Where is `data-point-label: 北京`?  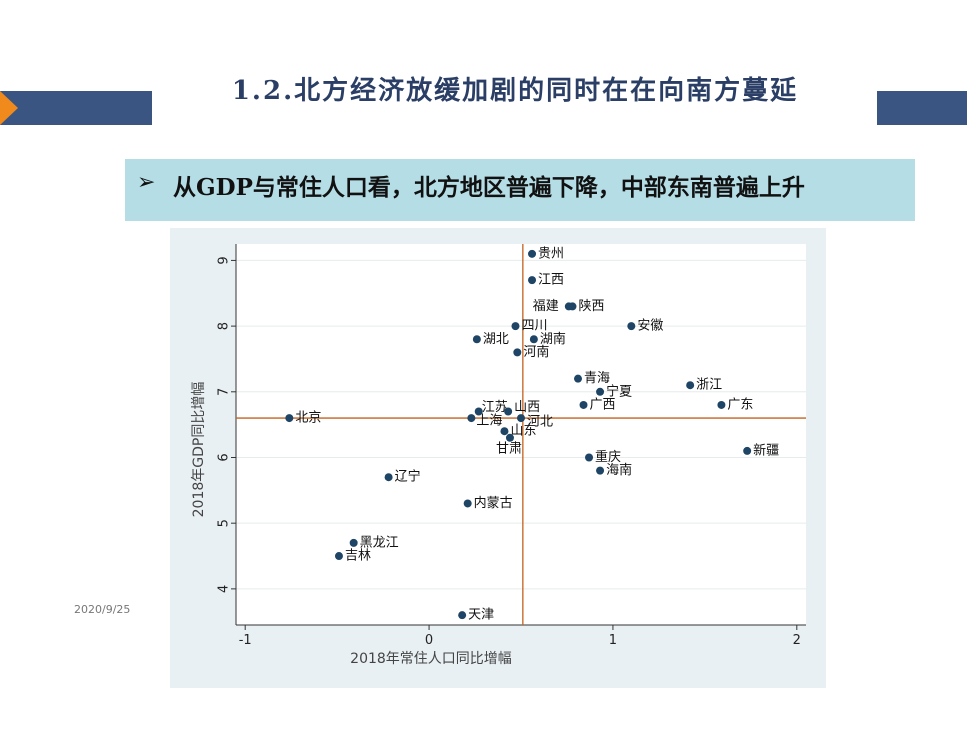
data-point-label: 北京 is located at coordinates (308, 418).